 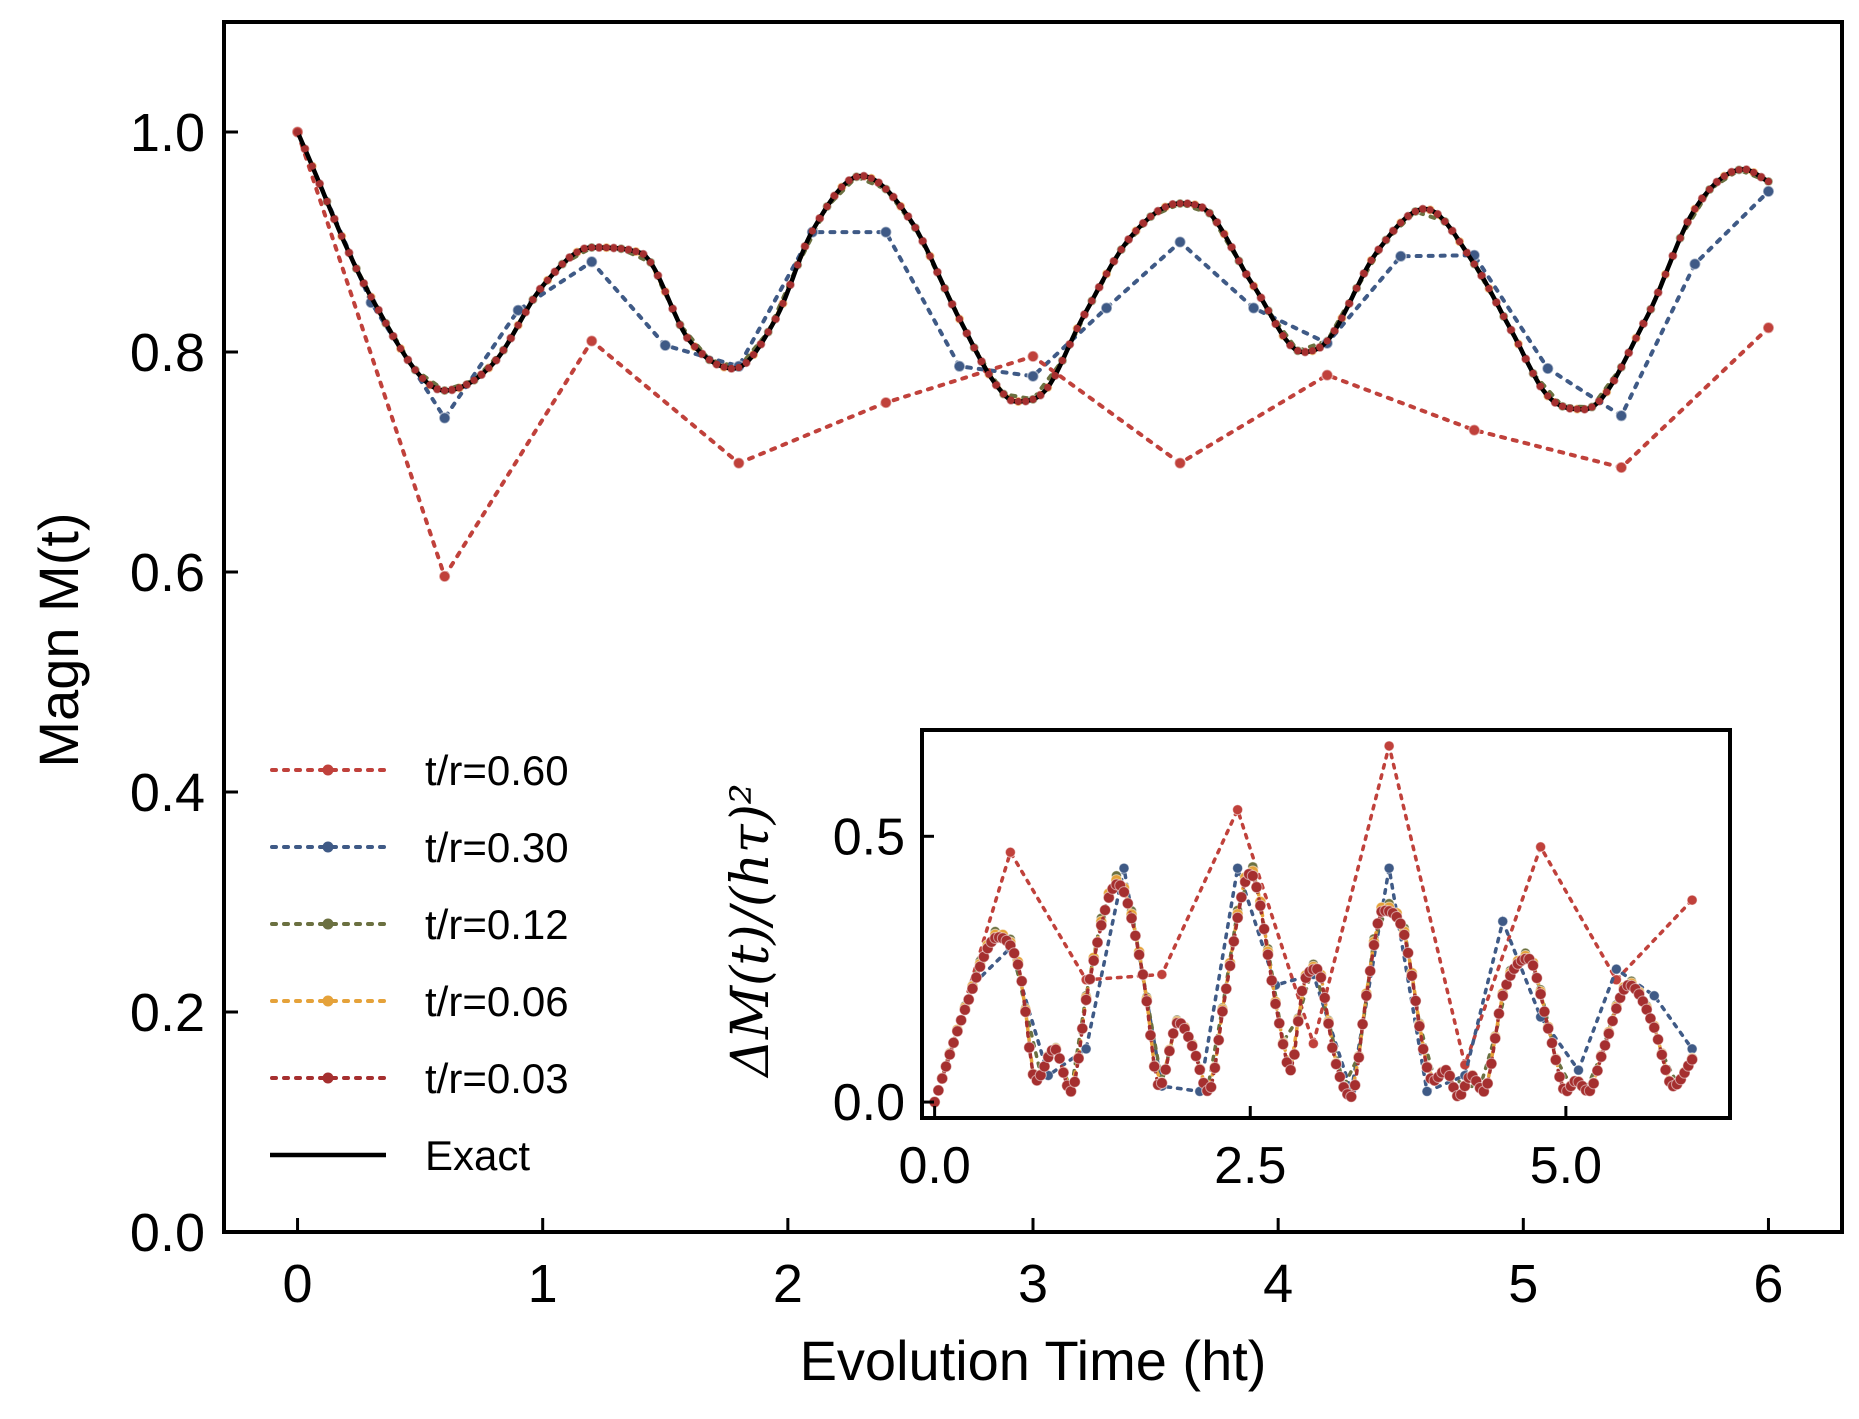 What do you see at coordinates (167, 793) in the screenshot?
I see `main-y-tick-label: 0.4` at bounding box center [167, 793].